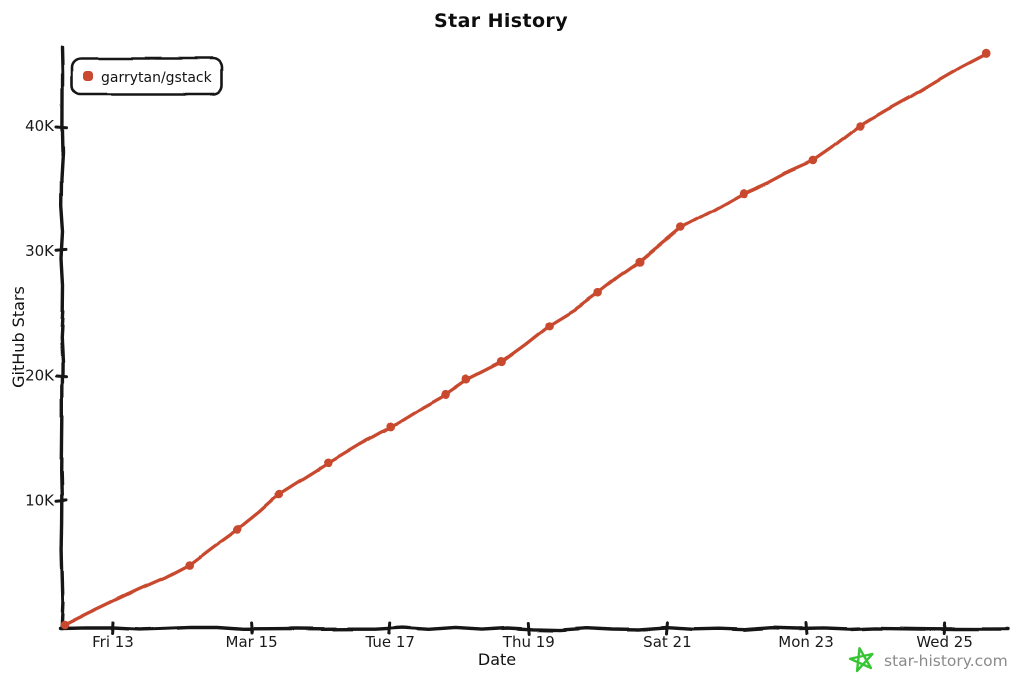 Image resolution: width=1019 pixels, height=676 pixels. Describe the element at coordinates (861, 660) in the screenshot. I see `star-doodle-icon` at that location.